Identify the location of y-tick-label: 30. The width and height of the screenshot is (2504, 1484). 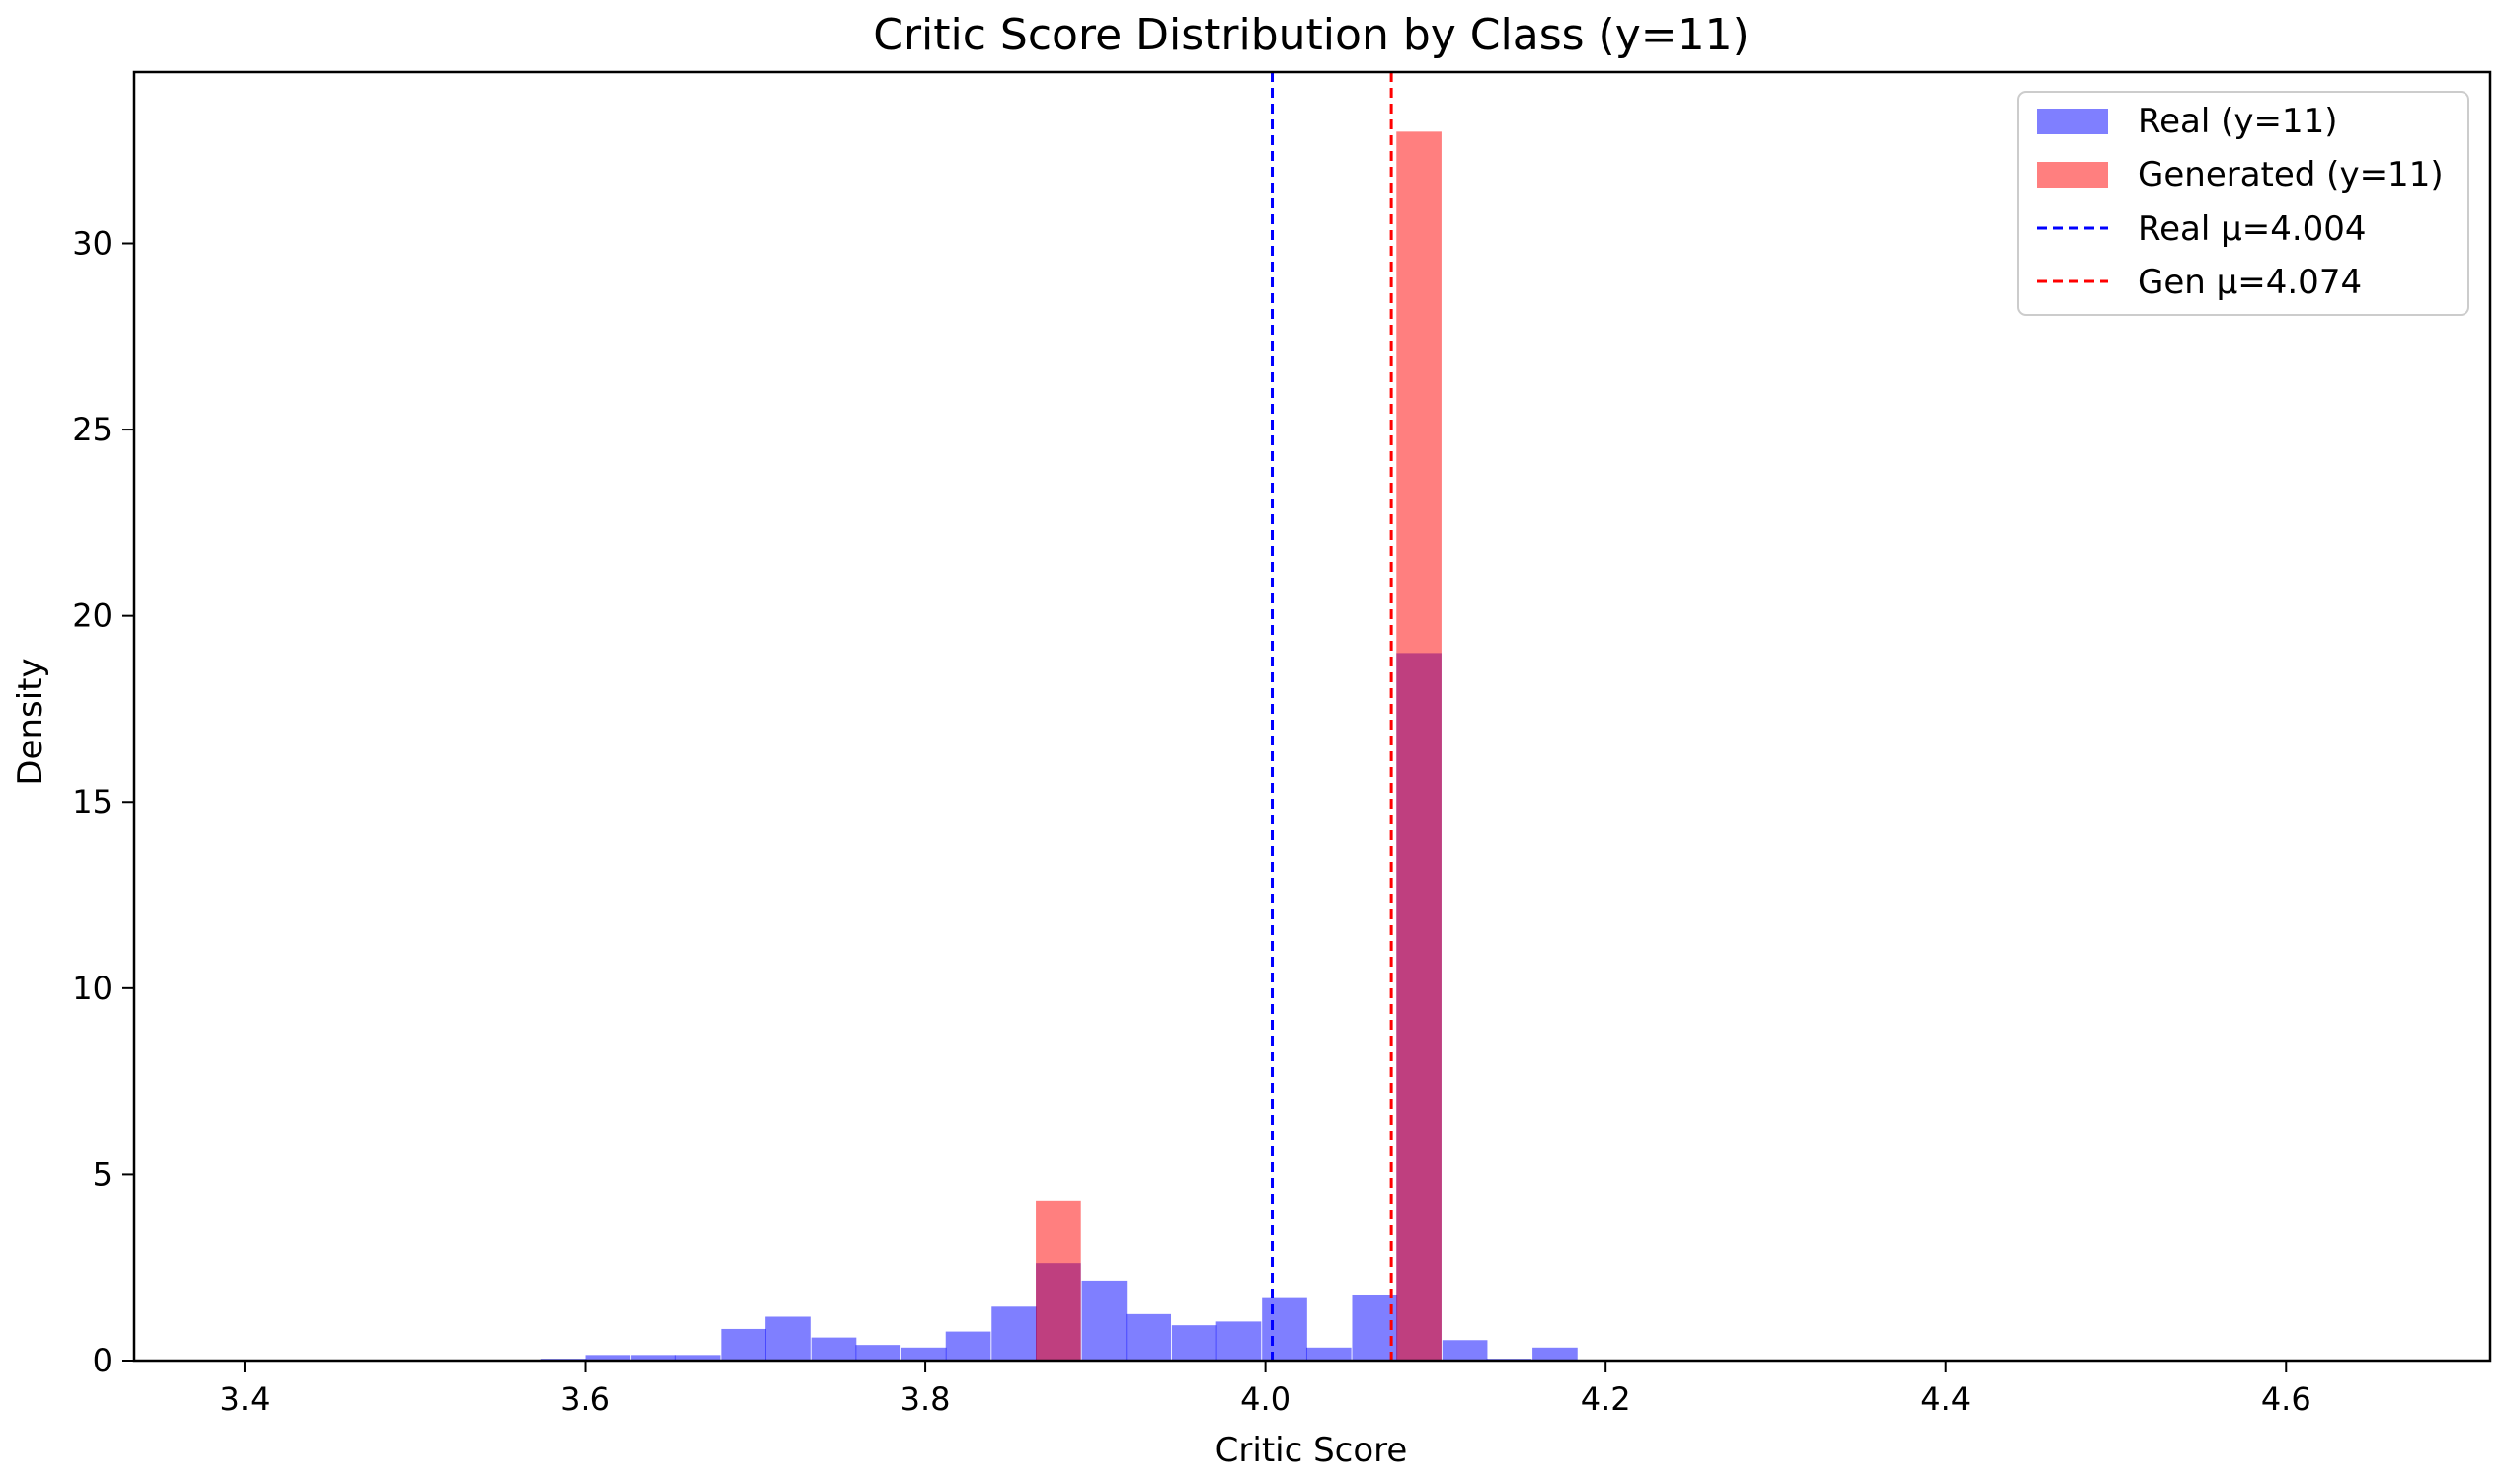
(92, 243).